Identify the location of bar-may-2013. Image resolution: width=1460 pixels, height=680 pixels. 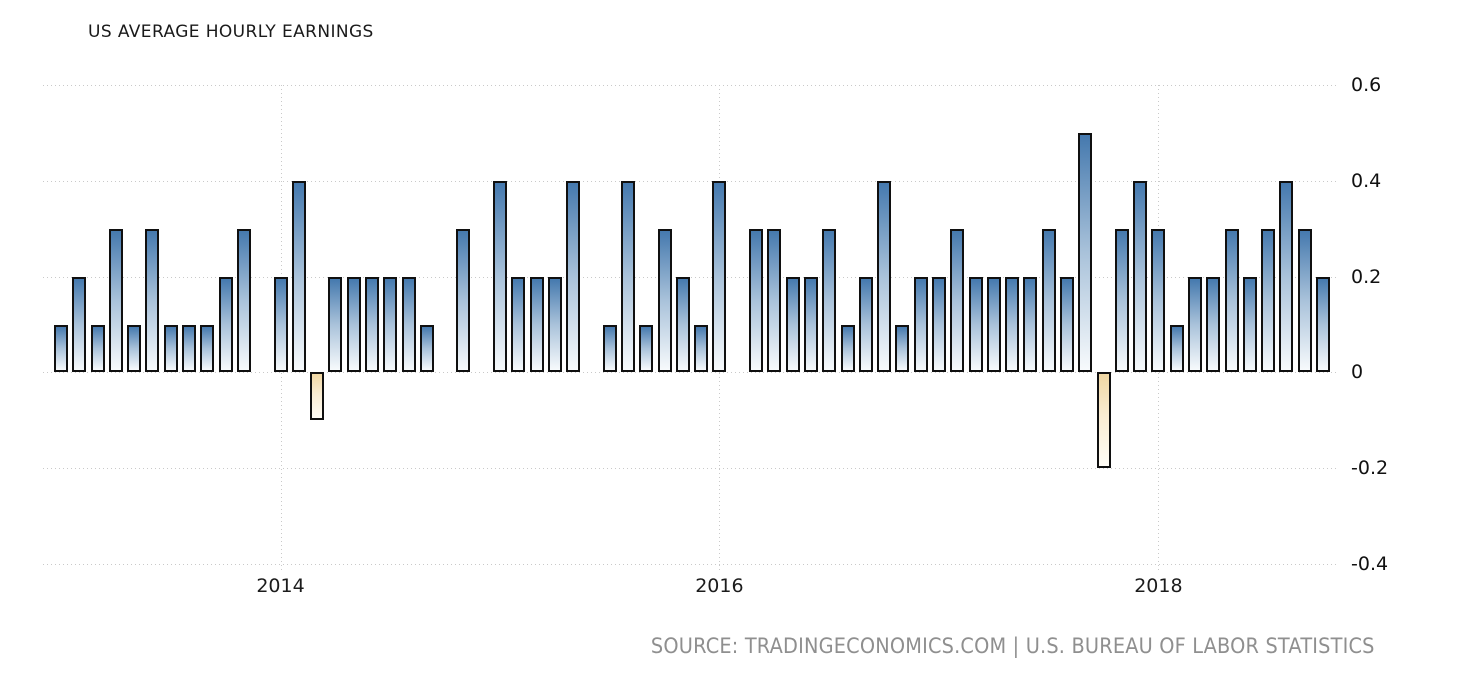
(134, 348).